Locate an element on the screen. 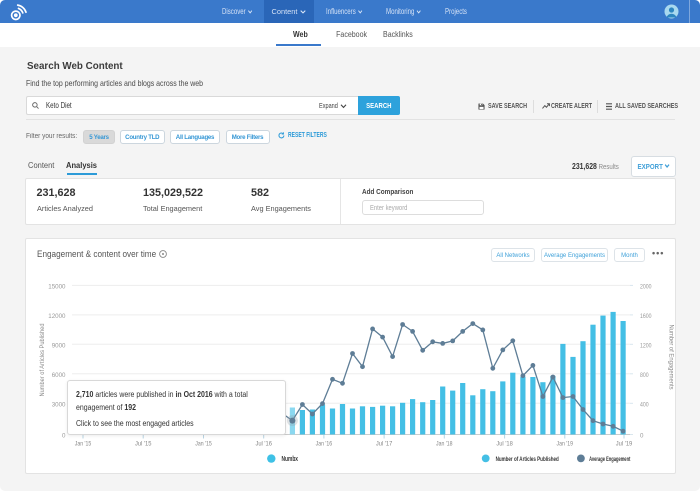  svg-text: 1200 is located at coordinates (646, 345).